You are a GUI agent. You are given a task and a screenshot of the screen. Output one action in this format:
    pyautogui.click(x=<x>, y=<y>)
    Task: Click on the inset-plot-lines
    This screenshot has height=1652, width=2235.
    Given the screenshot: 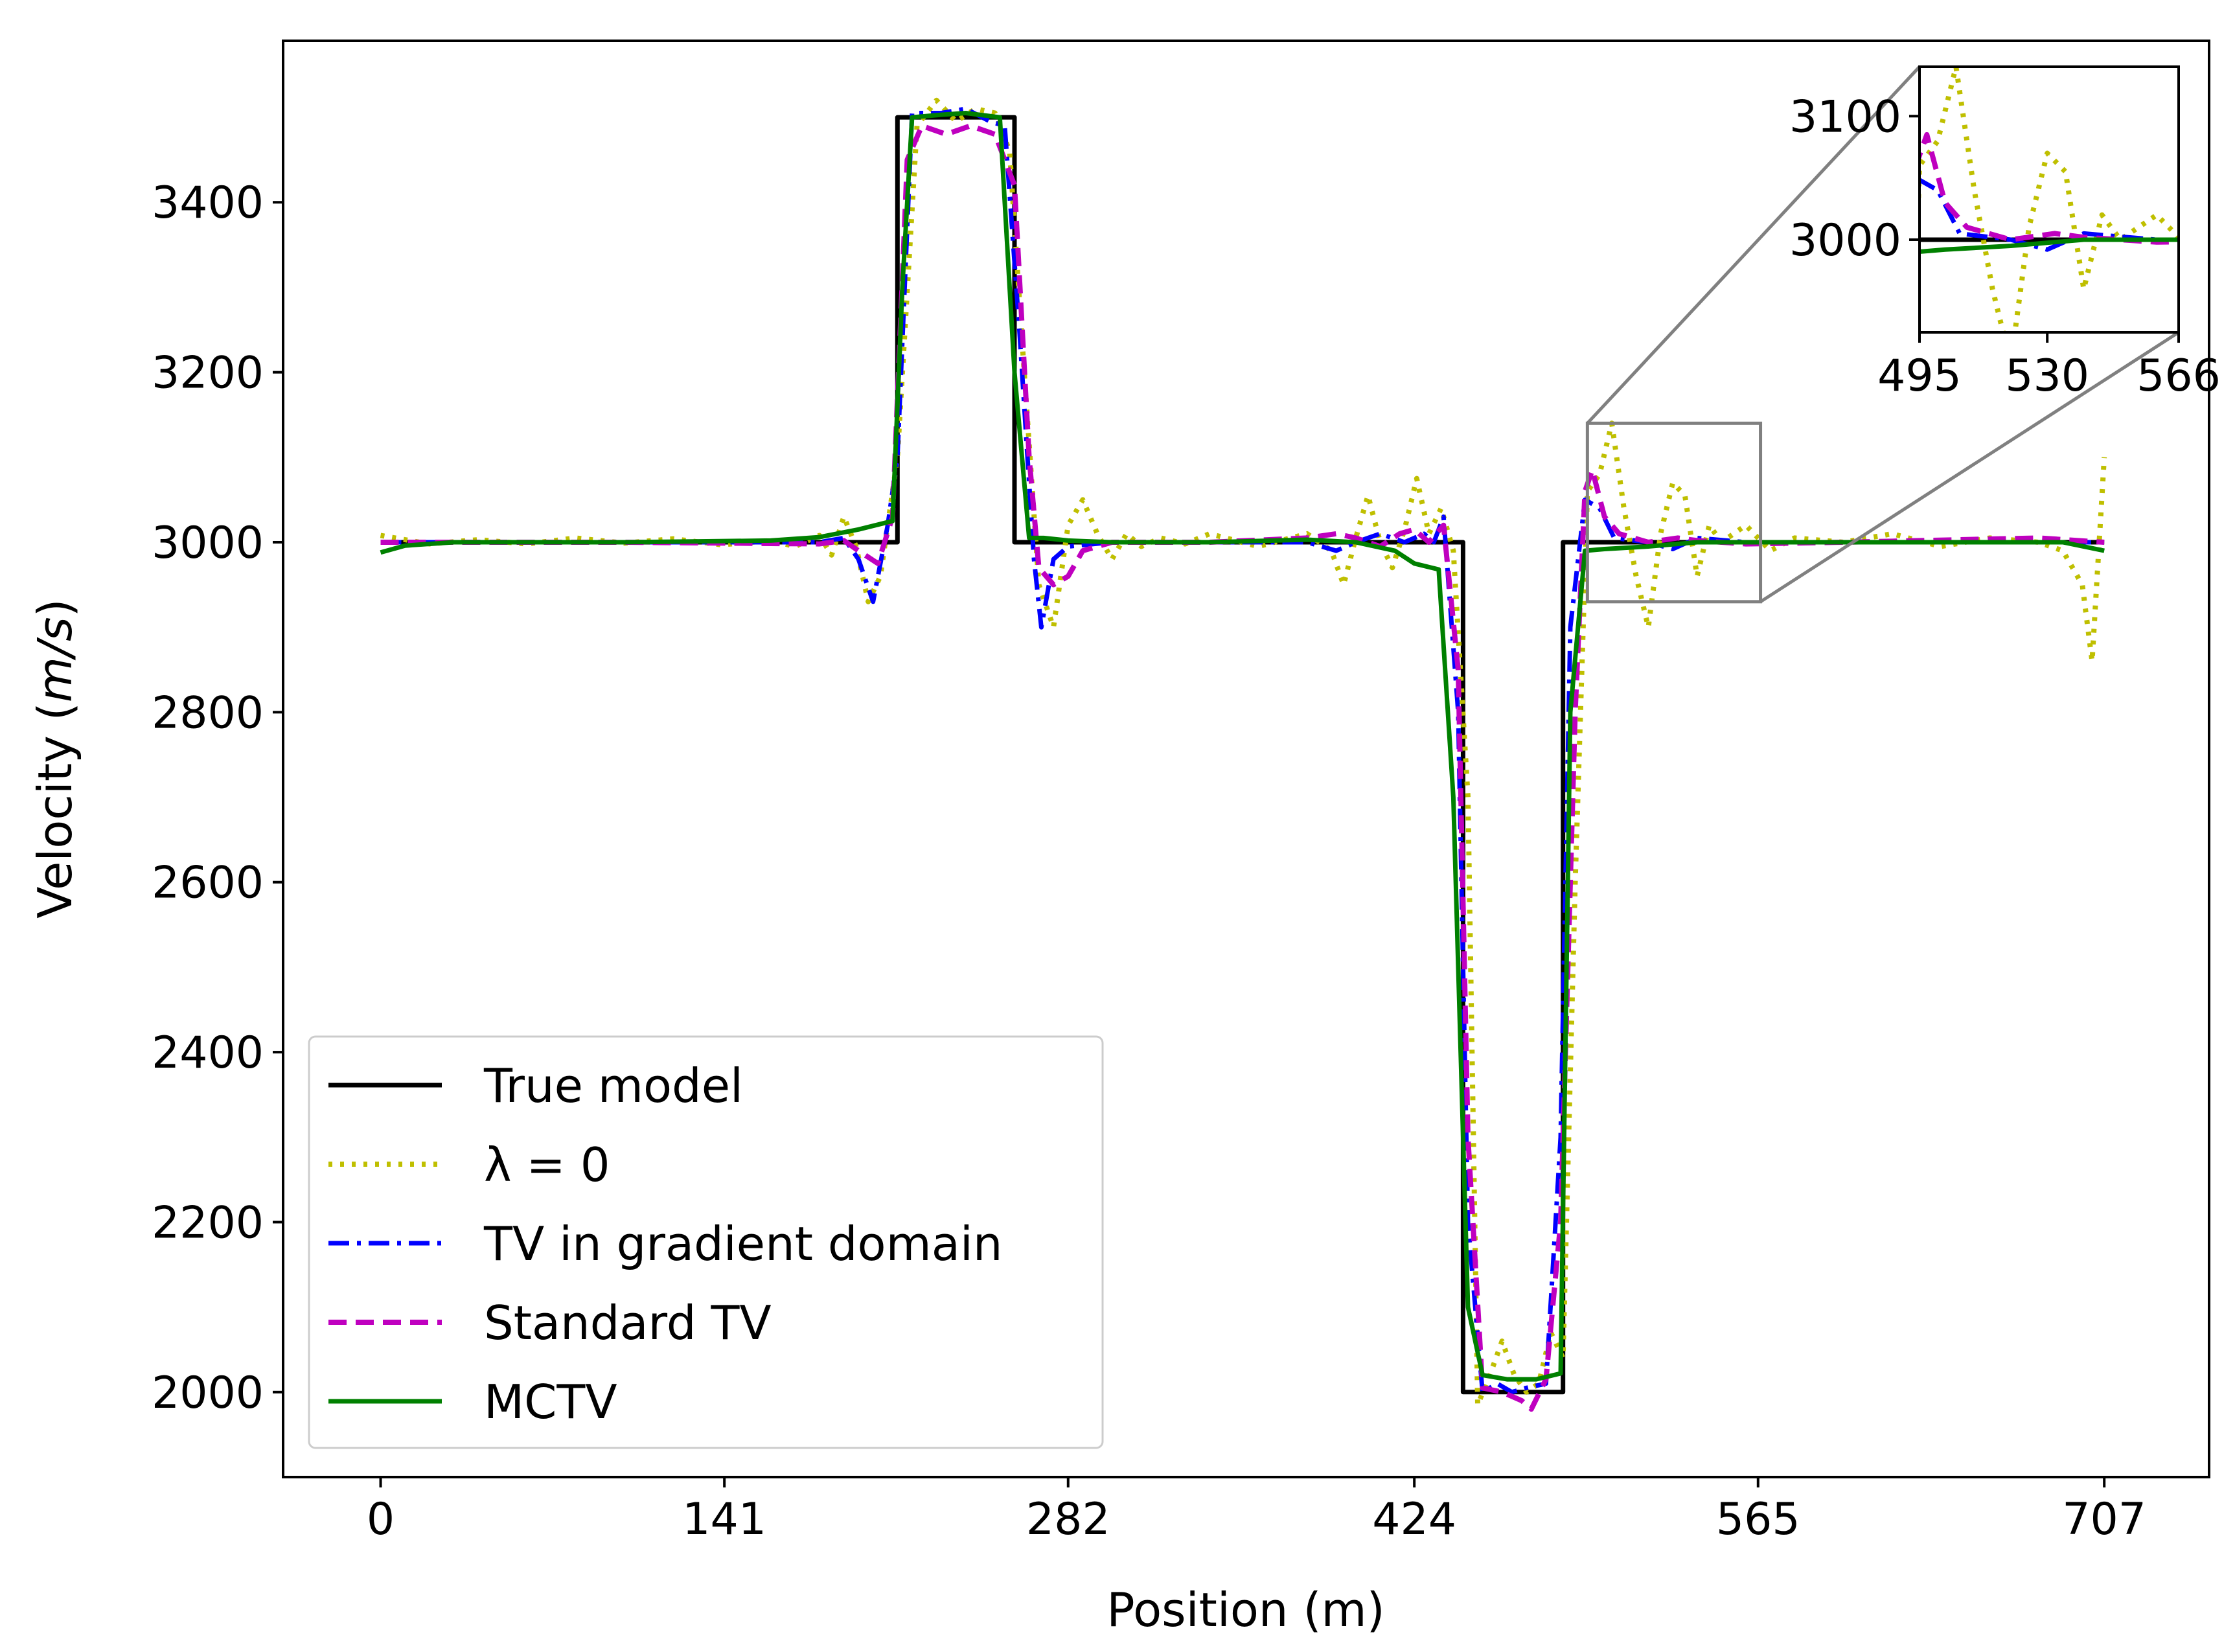 What is the action you would take?
    pyautogui.click(x=2049, y=199)
    